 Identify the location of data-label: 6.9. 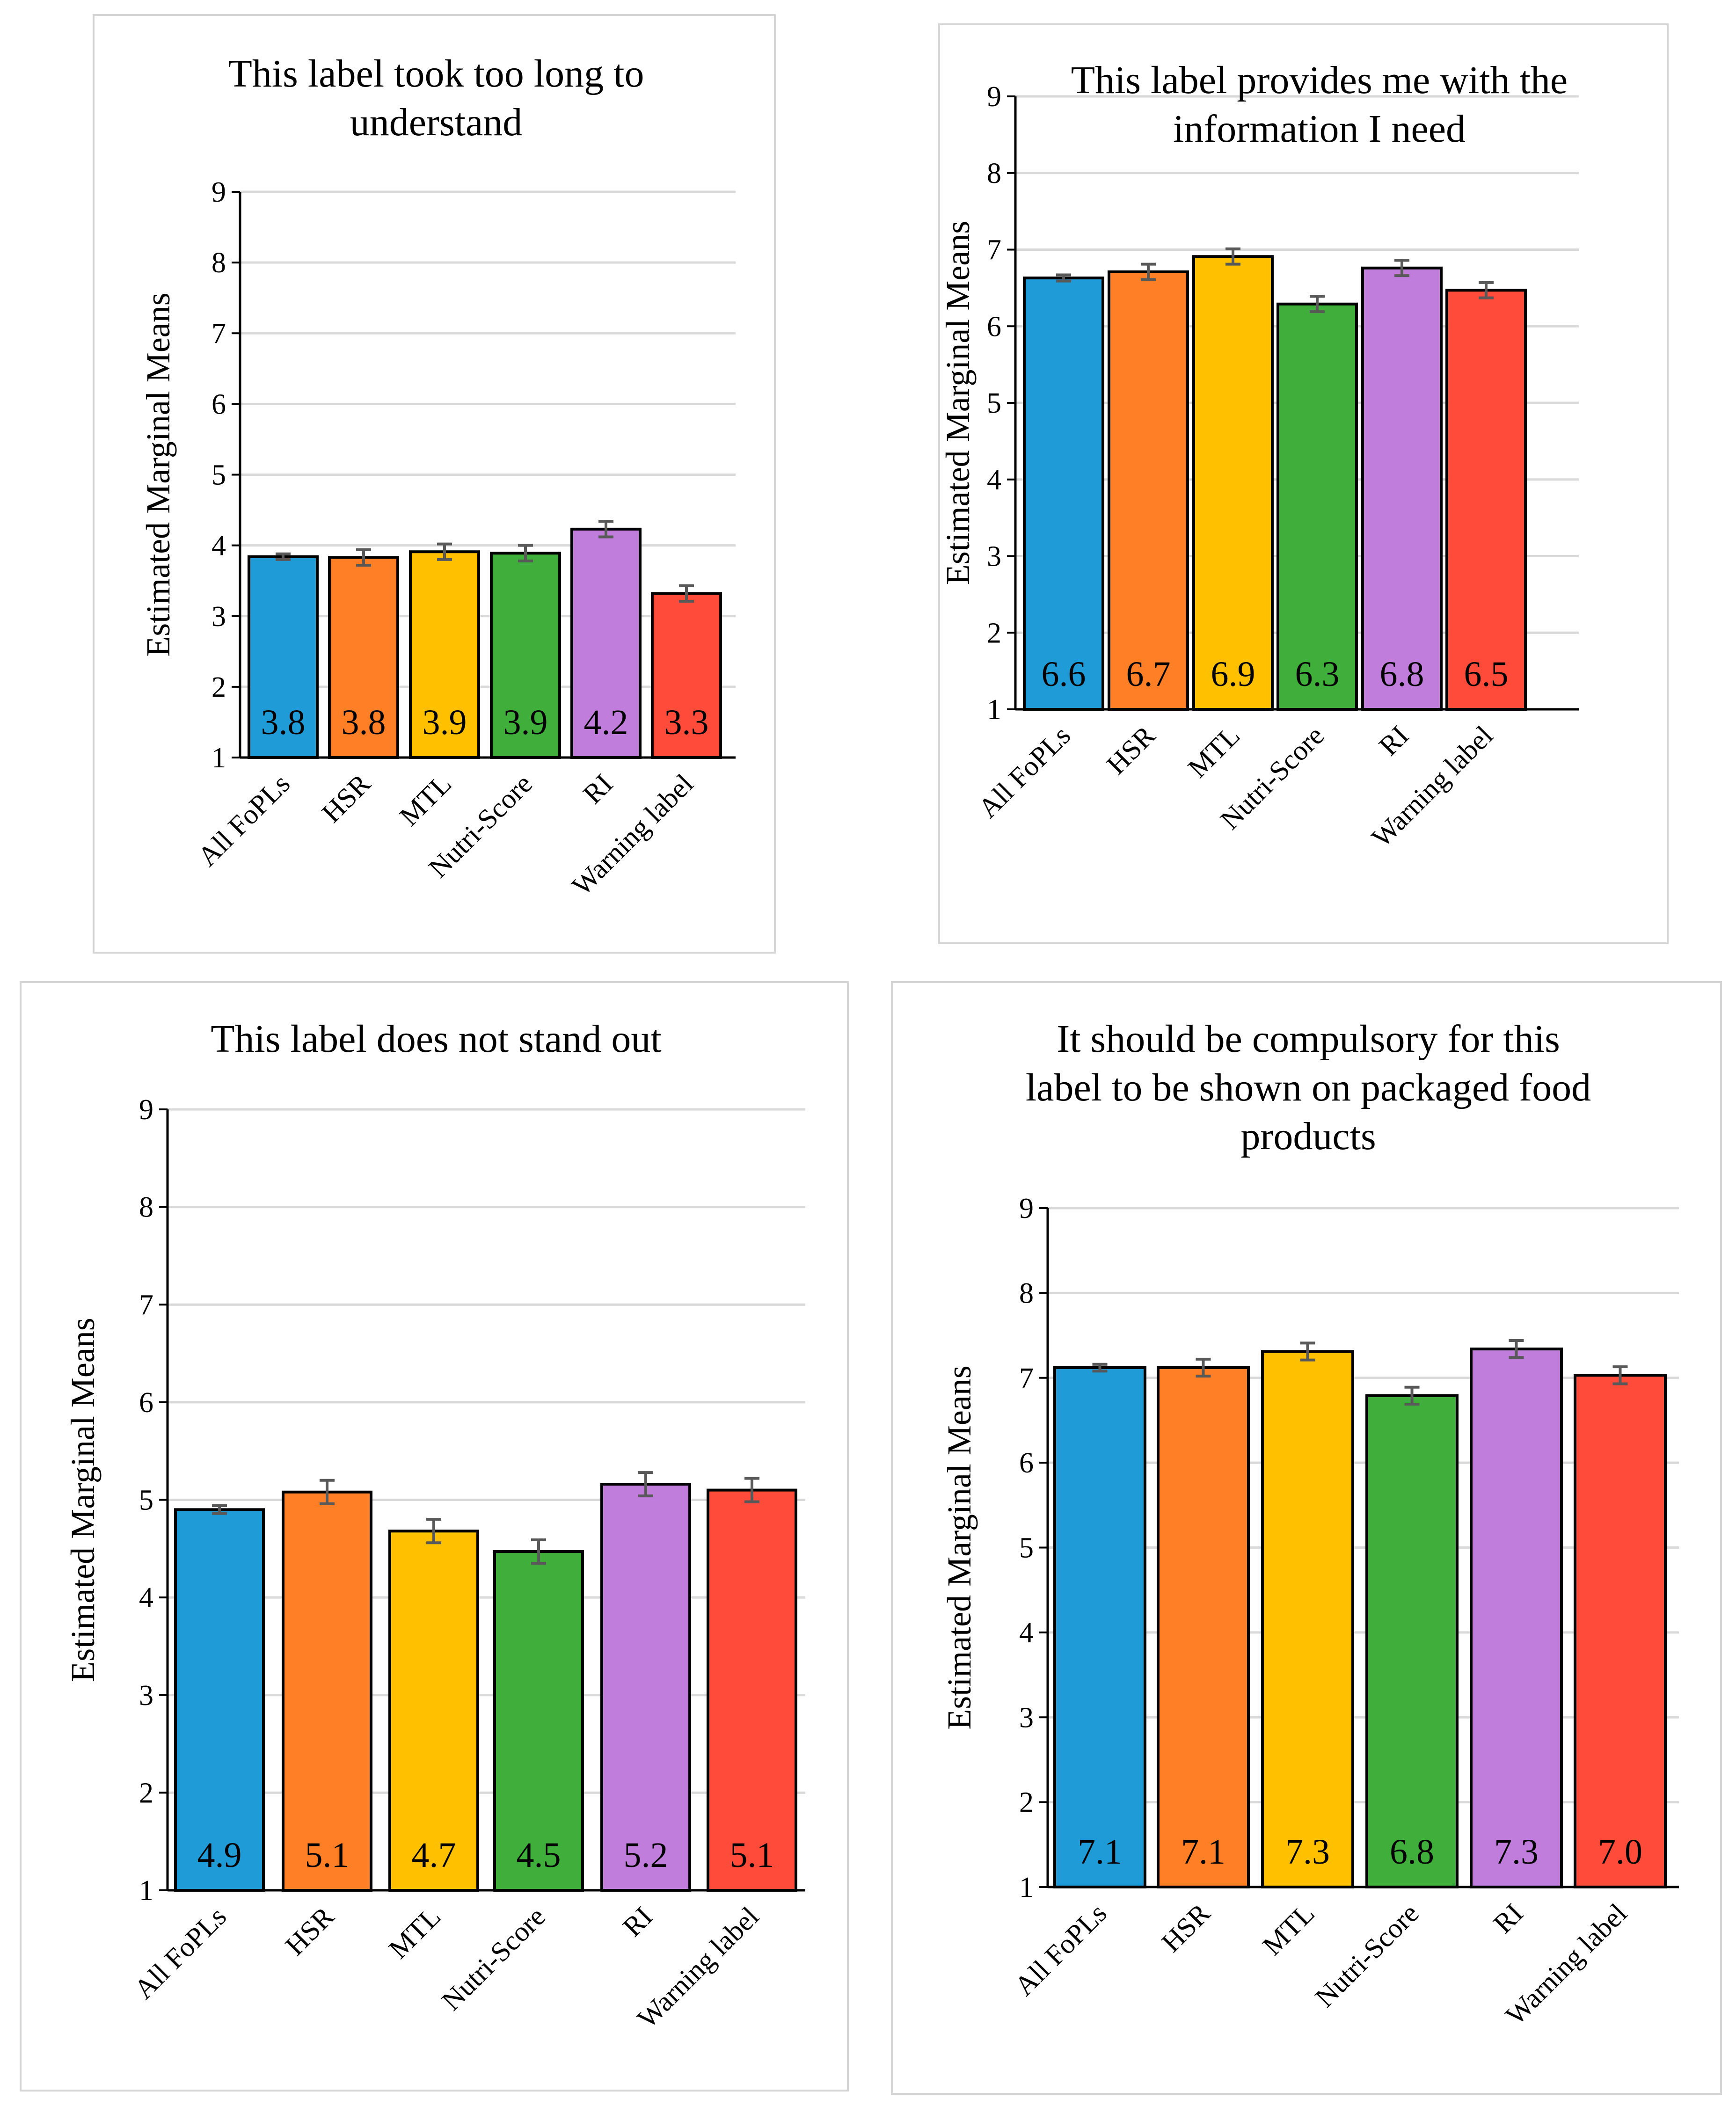
(1233, 674).